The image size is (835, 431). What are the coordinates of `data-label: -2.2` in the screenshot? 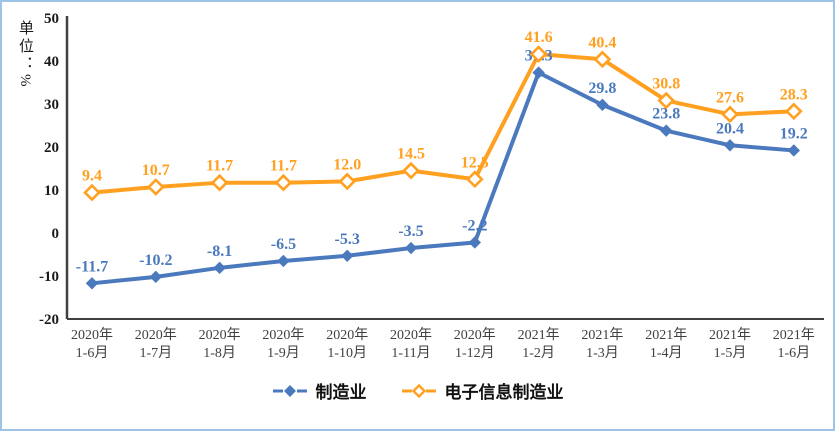 It's located at (474, 225).